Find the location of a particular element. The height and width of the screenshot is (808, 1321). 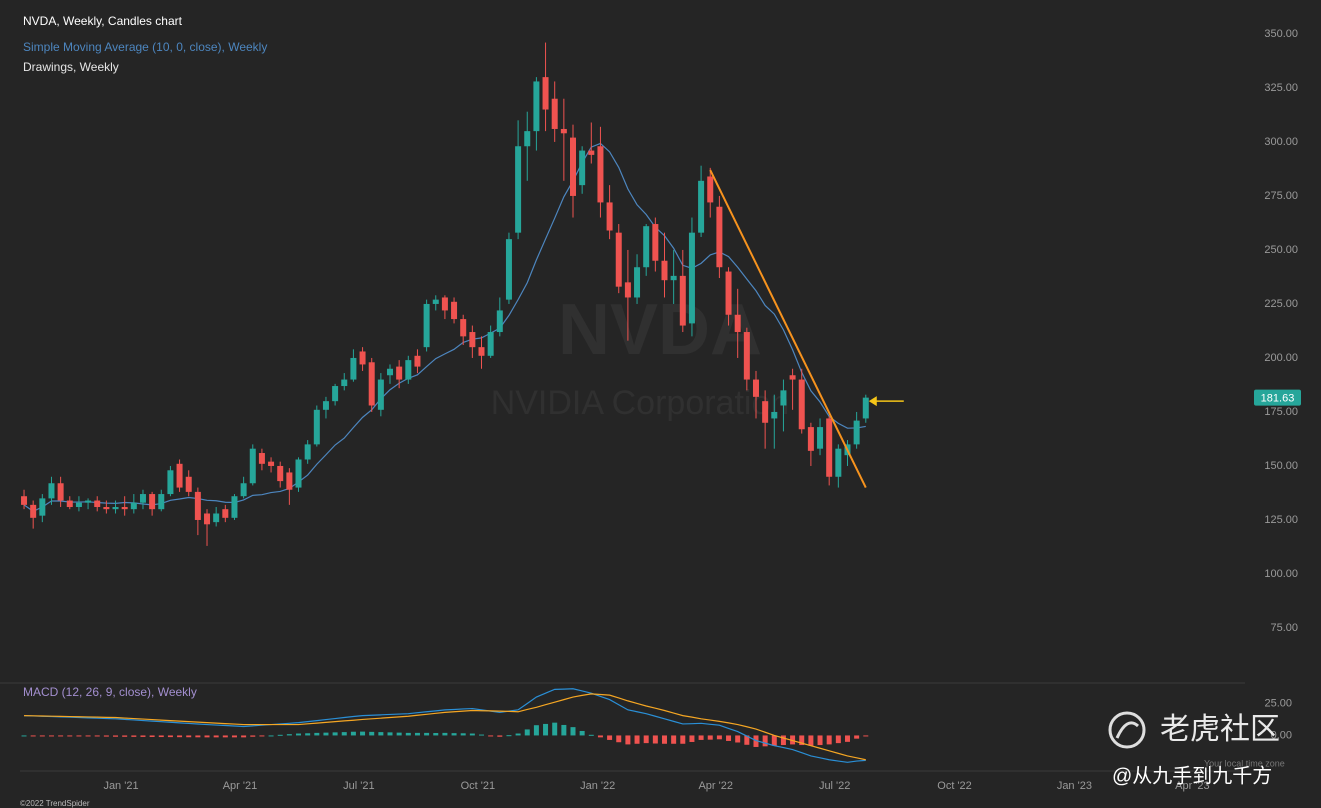

y-tick-label: 325.00 is located at coordinates (1281, 88).